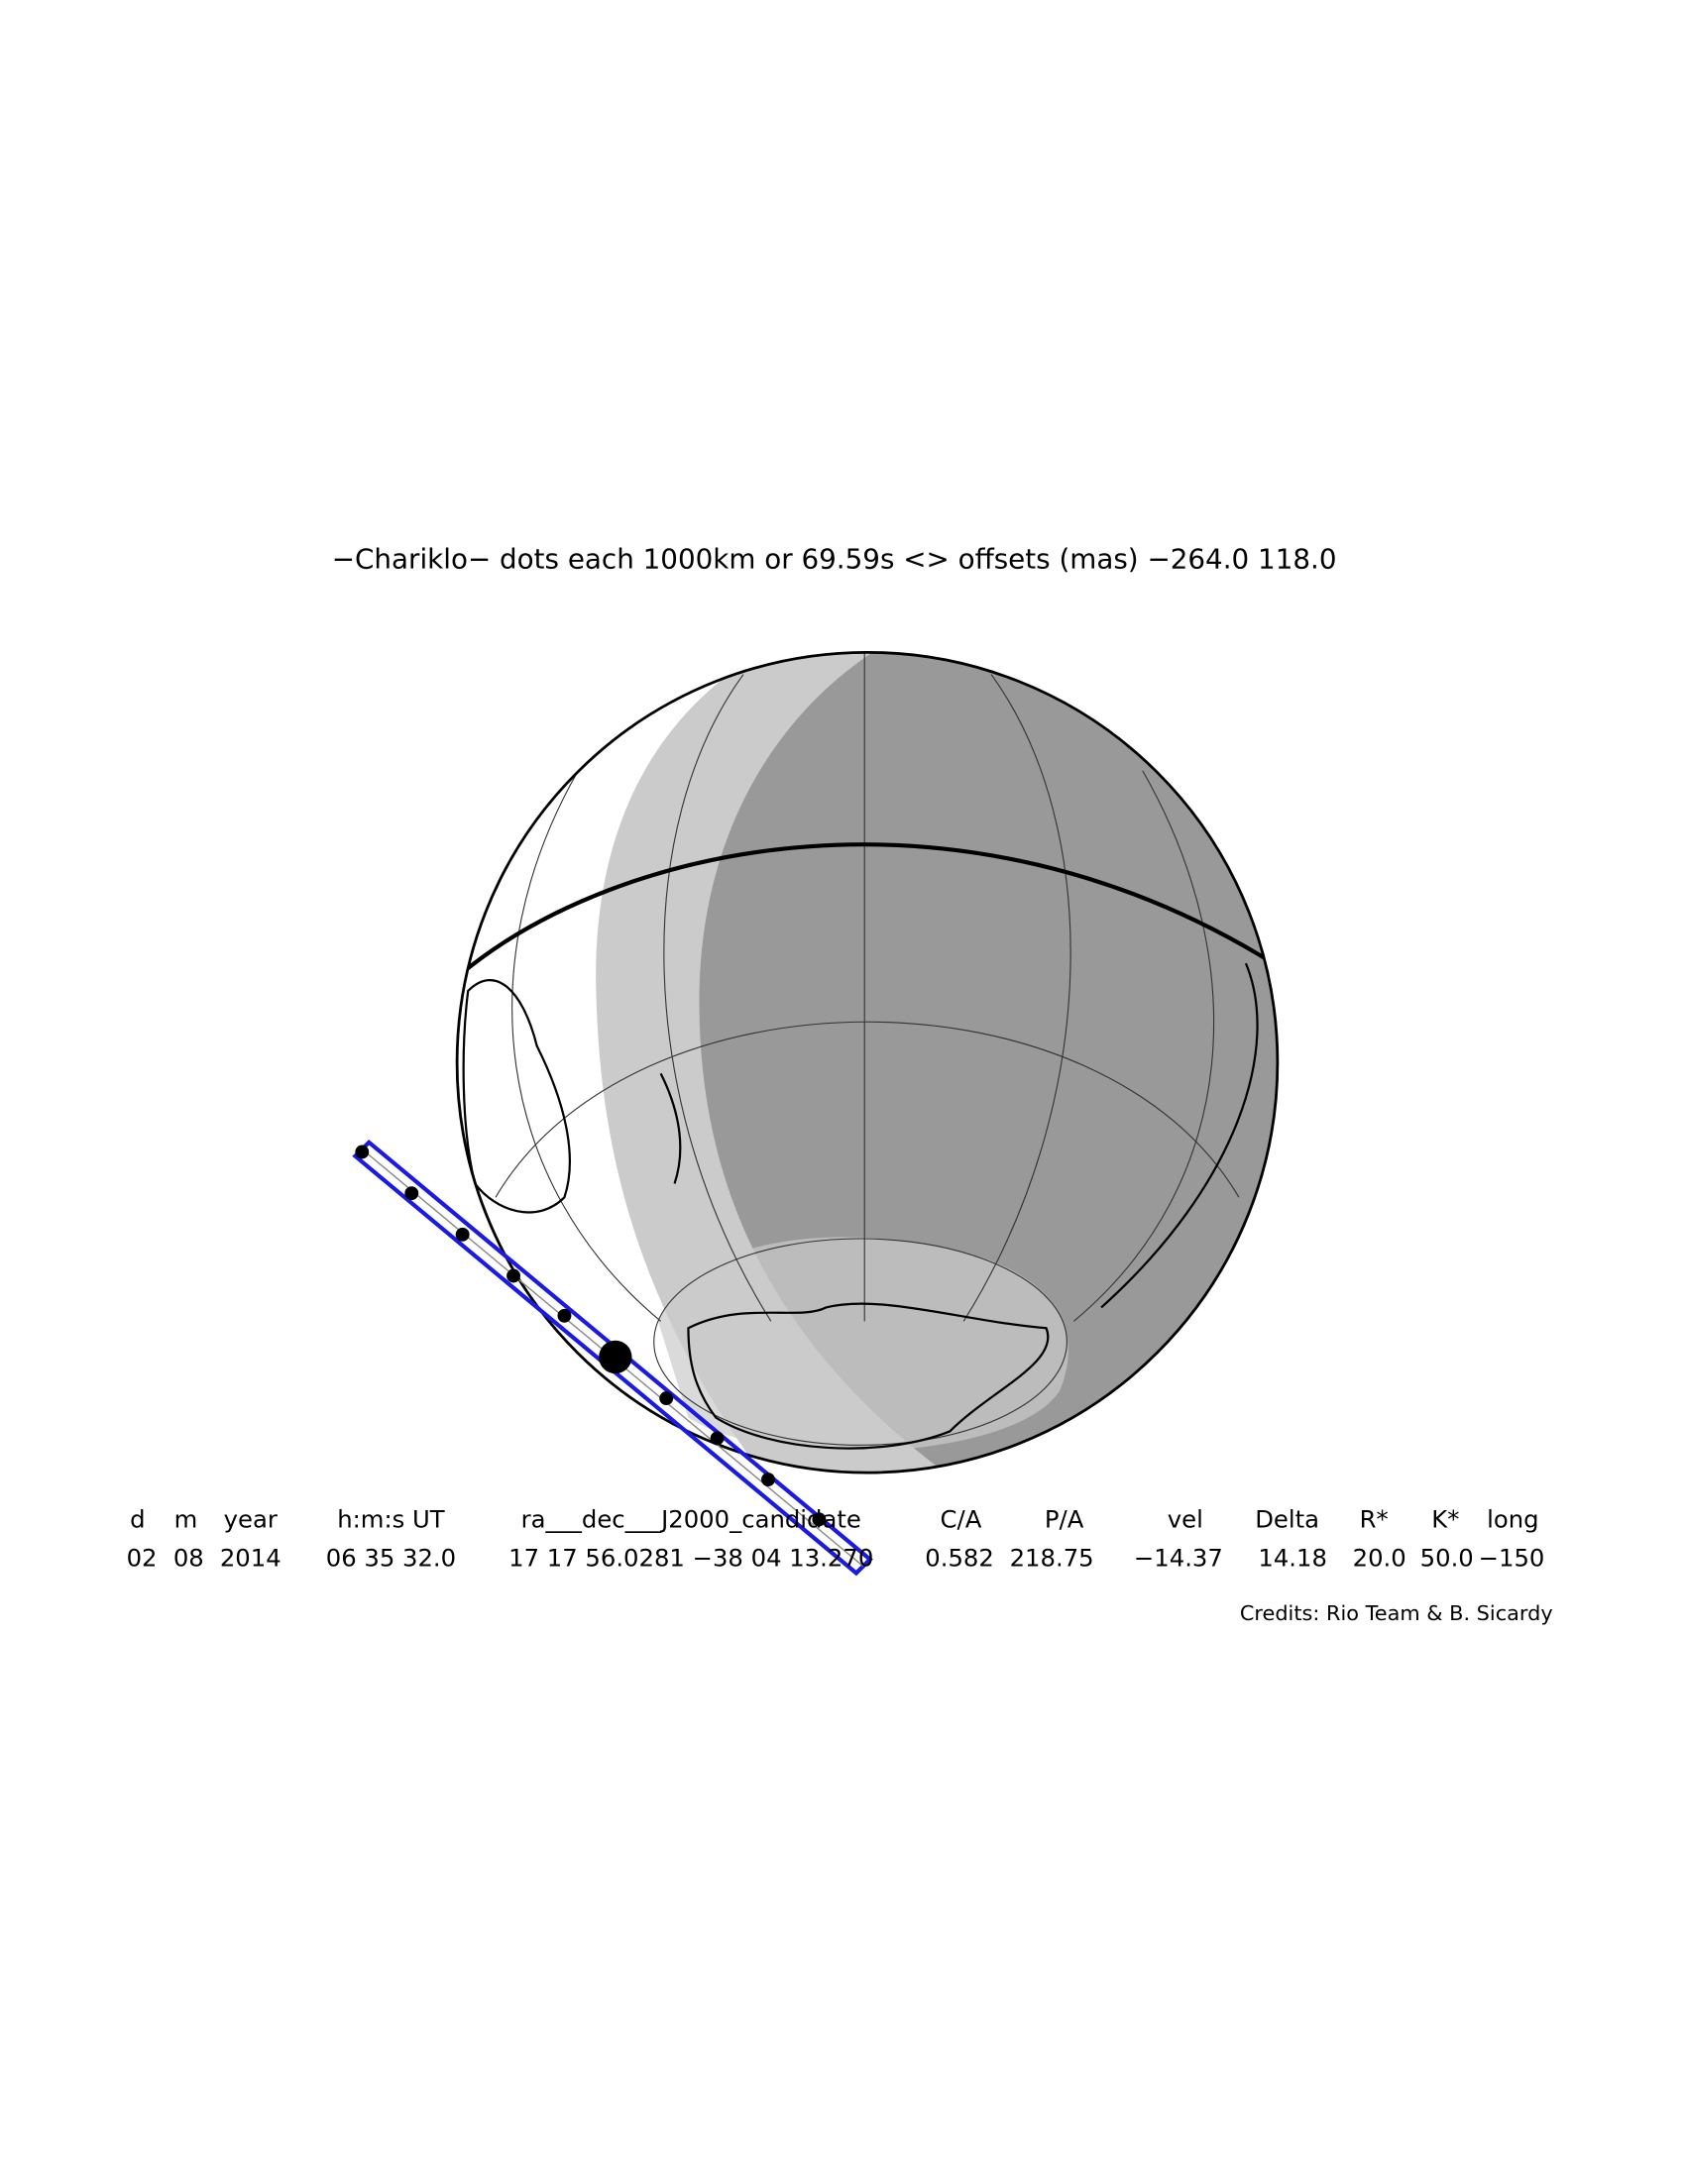  What do you see at coordinates (1374, 1519) in the screenshot?
I see `column-header: R*` at bounding box center [1374, 1519].